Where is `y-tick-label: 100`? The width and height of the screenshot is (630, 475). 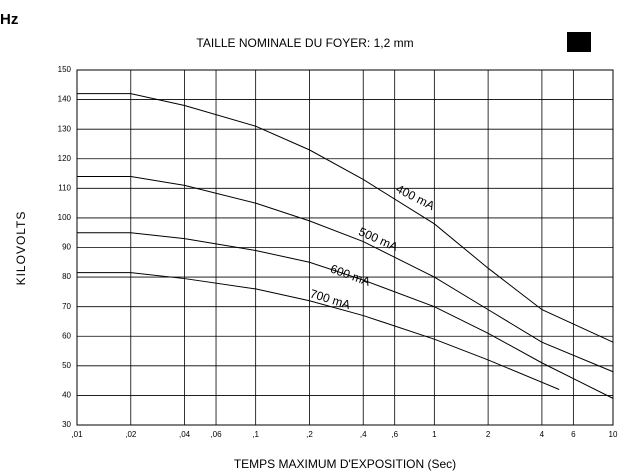 y-tick-label: 100 is located at coordinates (65, 217).